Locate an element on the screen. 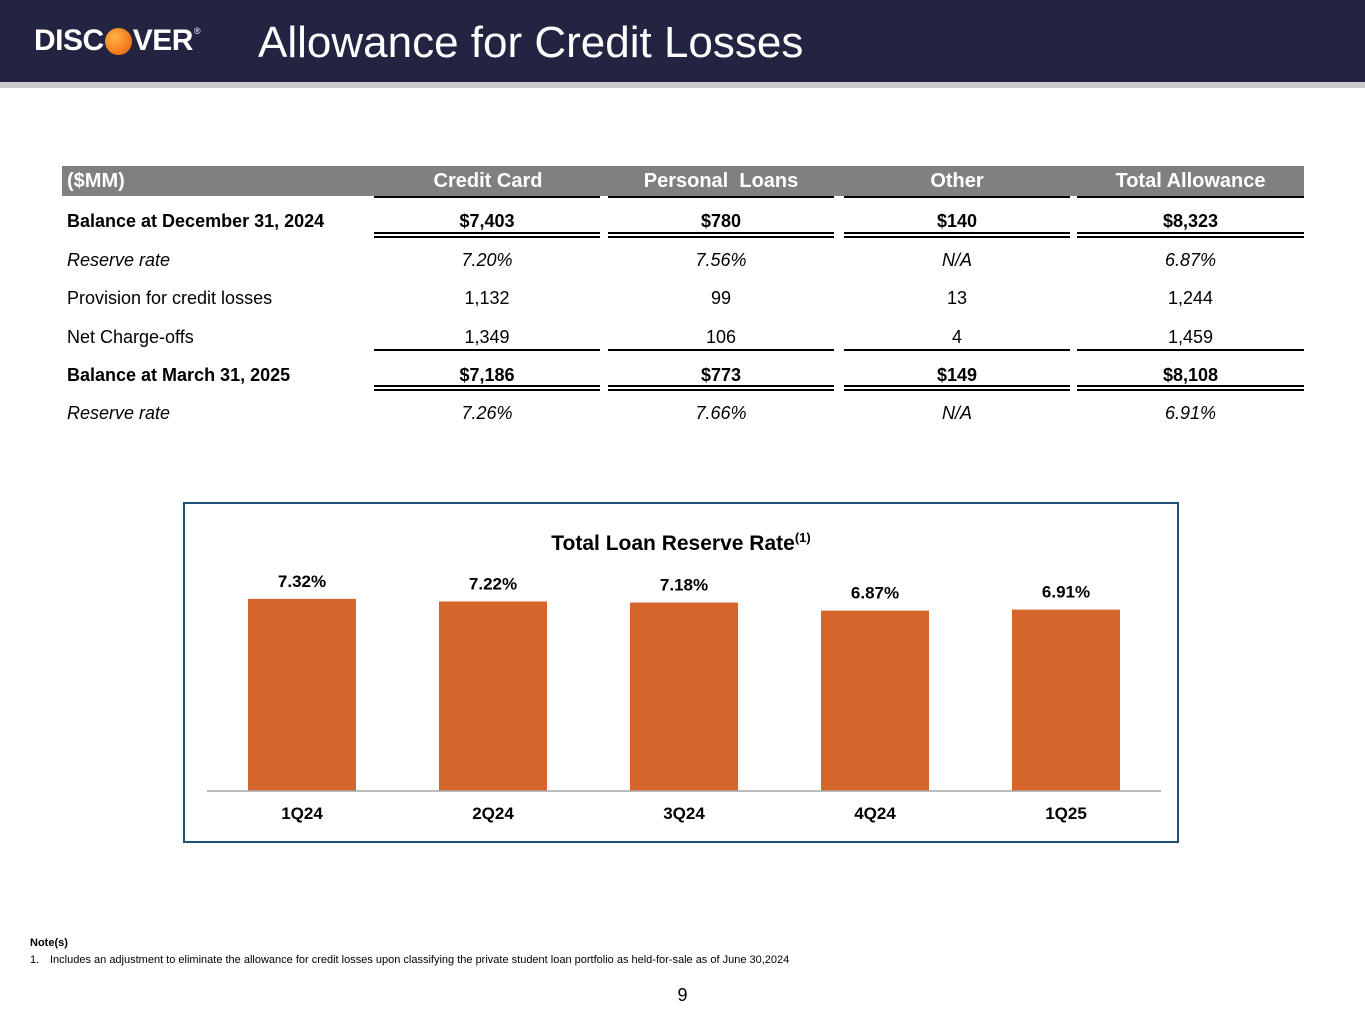 This screenshot has width=1365, height=1024. x-tick-label-4Q24: 4Q24 is located at coordinates (875, 813).